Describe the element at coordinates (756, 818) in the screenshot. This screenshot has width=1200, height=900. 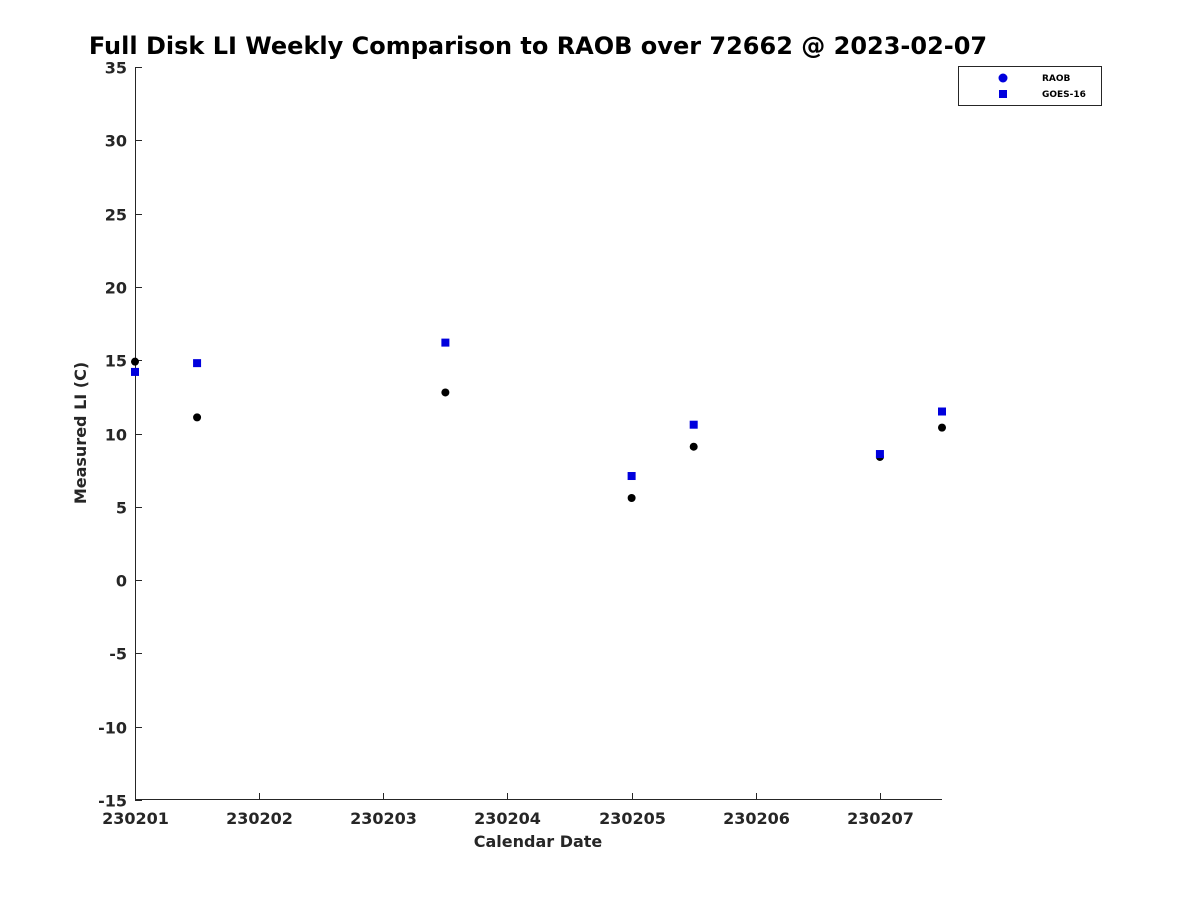
I see `x-tick-label: 230206` at that location.